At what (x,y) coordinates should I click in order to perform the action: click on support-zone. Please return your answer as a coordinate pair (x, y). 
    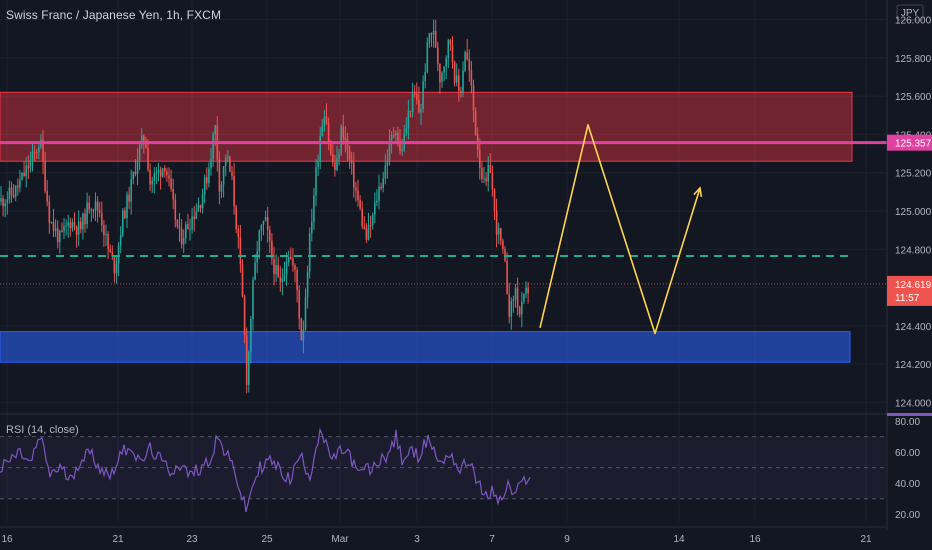
    Looking at the image, I should click on (425, 347).